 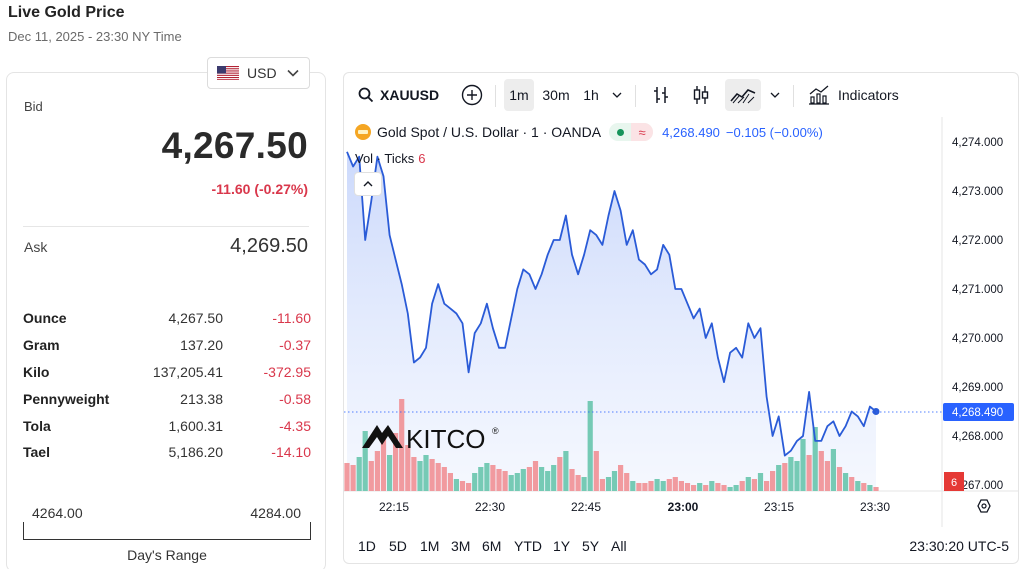 I want to click on unit-row-pennyweight: Pennyweight 213.38 -0.58, so click(x=167, y=398).